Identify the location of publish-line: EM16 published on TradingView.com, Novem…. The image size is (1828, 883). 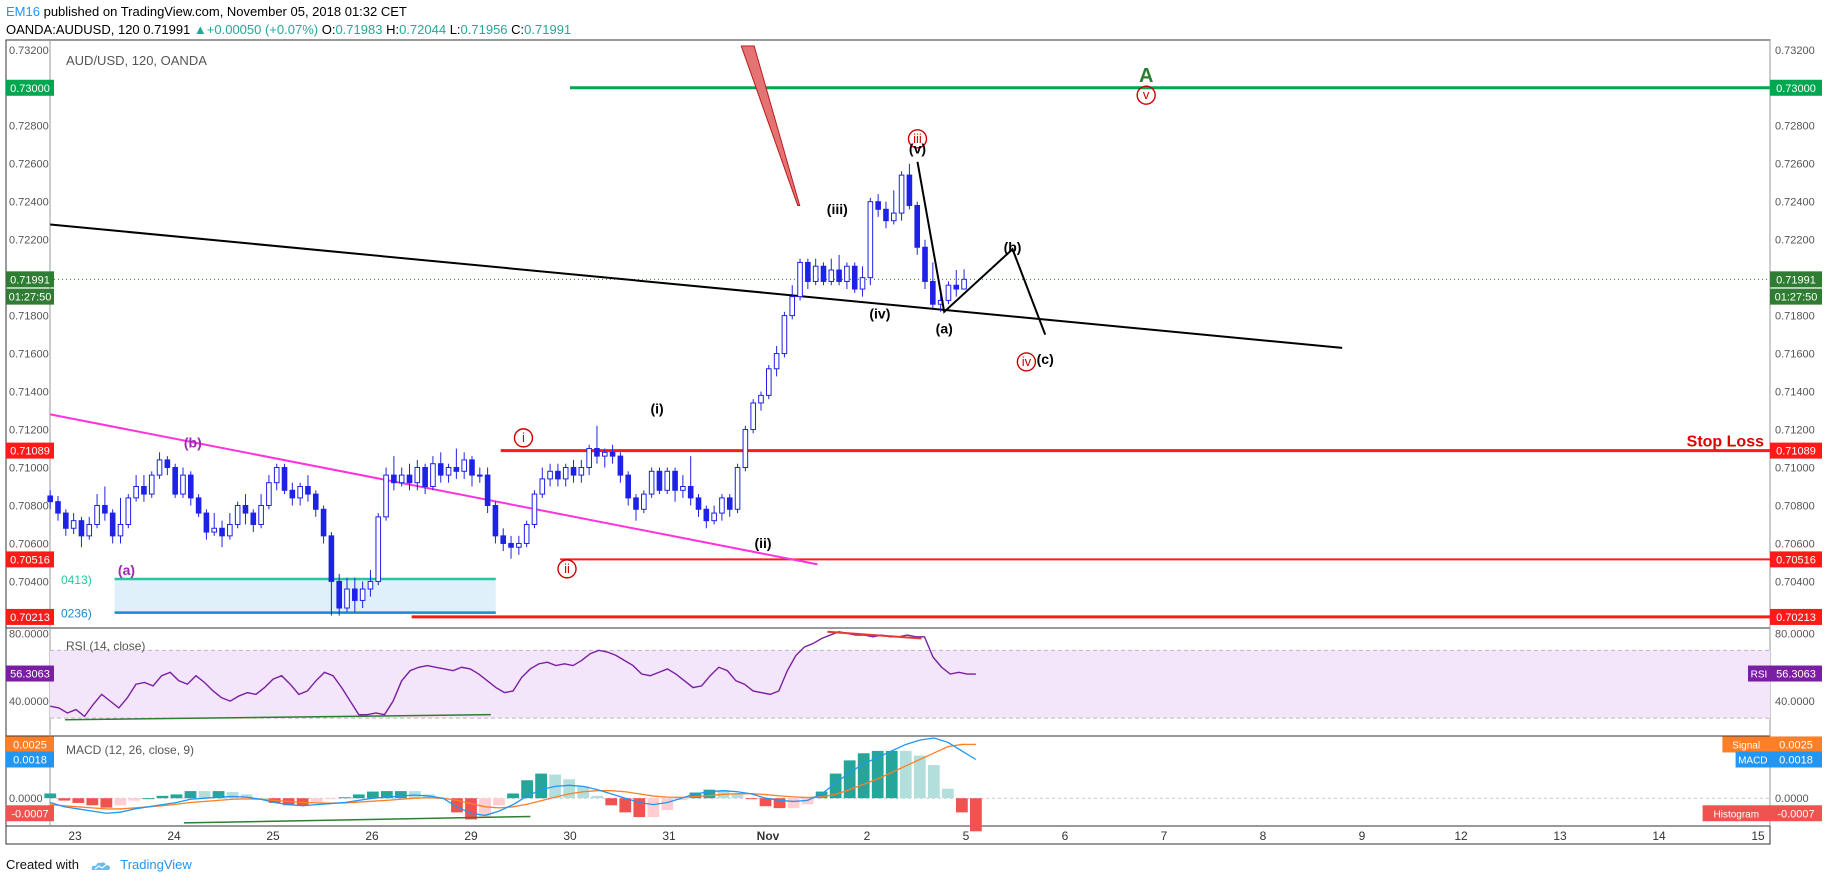
(206, 11).